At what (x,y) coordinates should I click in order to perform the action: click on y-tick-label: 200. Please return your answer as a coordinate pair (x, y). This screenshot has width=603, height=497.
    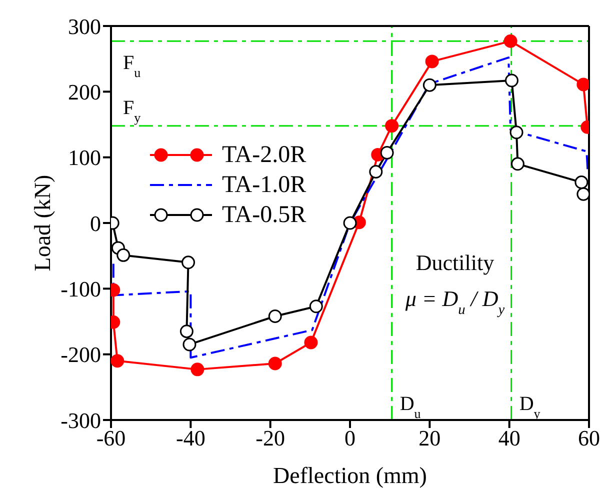
    Looking at the image, I should click on (84, 91).